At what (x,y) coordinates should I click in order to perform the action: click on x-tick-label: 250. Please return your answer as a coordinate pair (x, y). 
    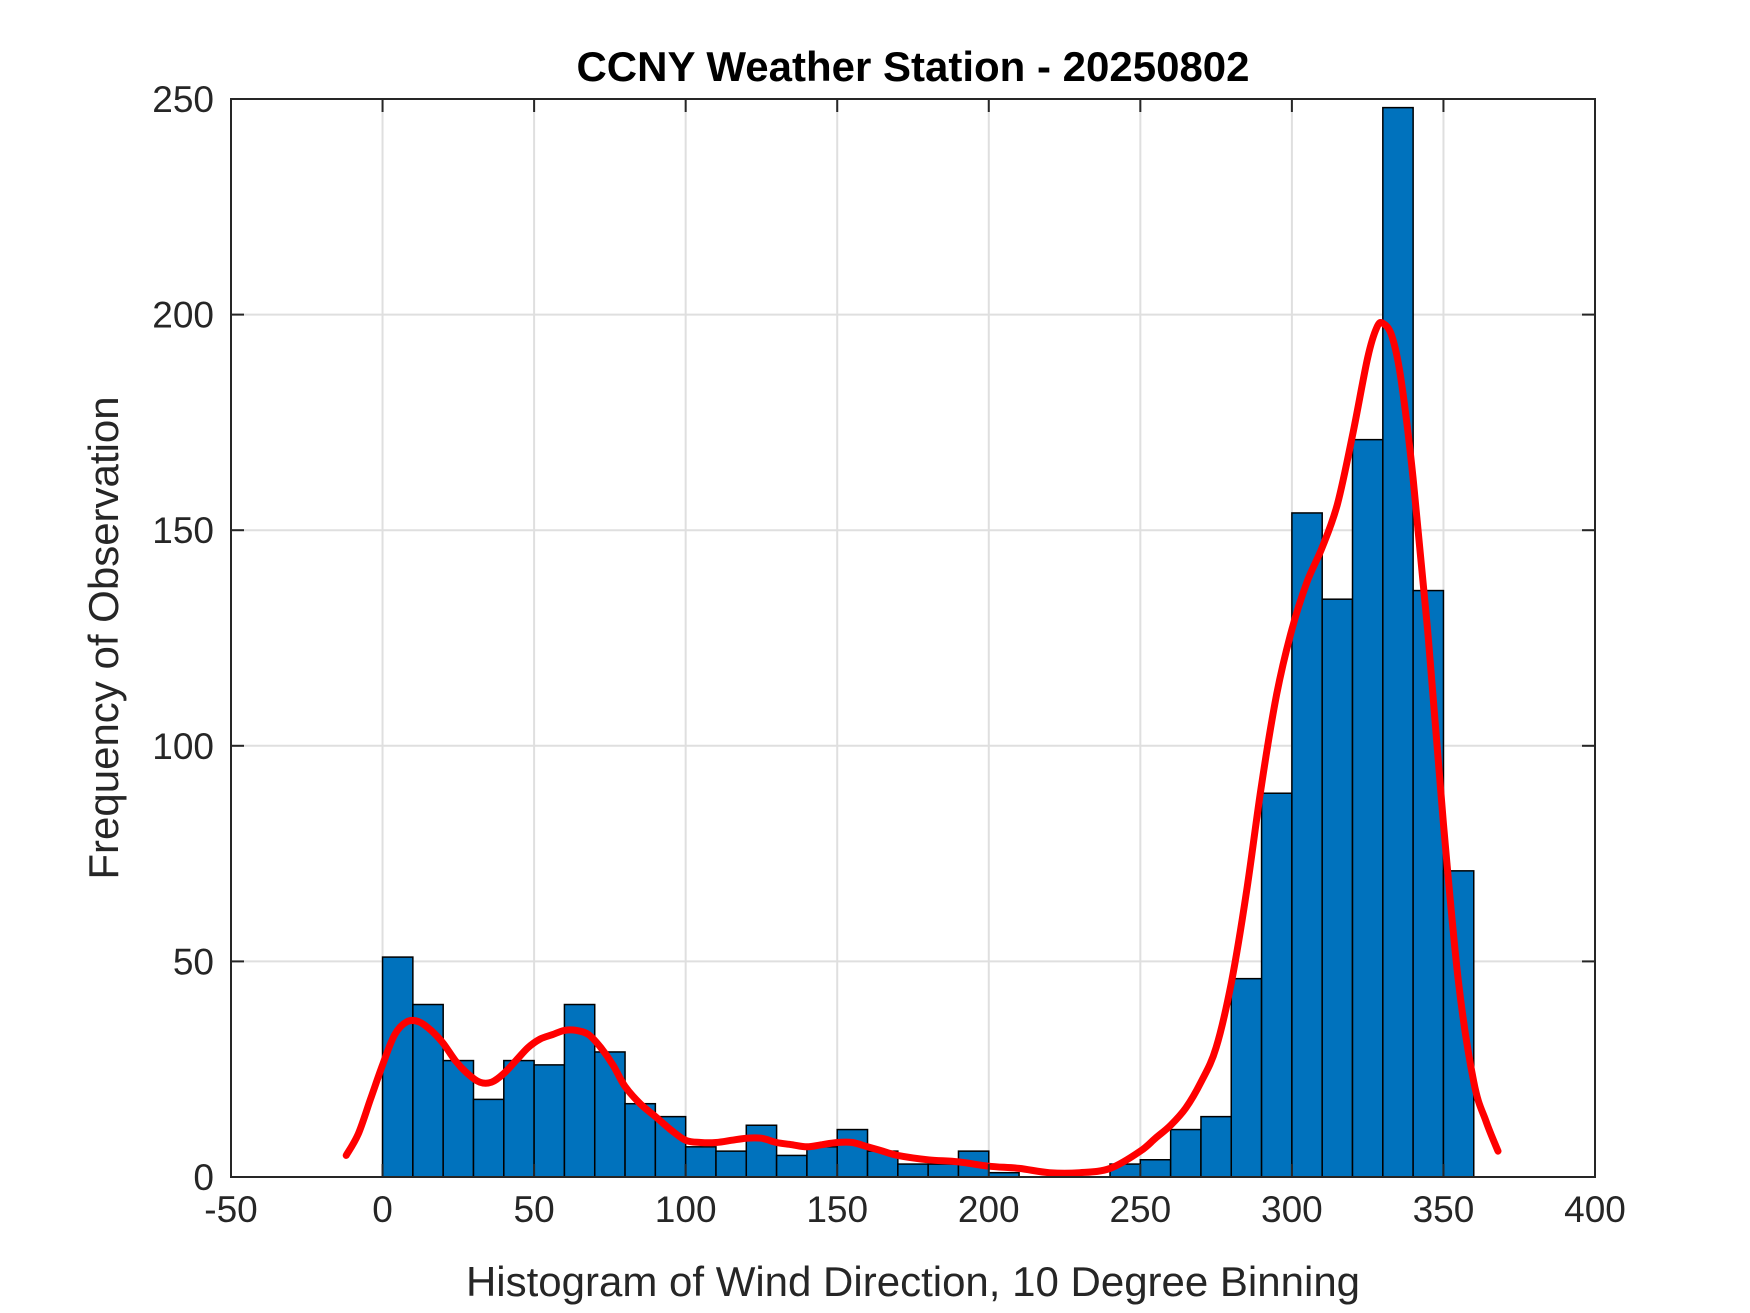
    Looking at the image, I should click on (1140, 1209).